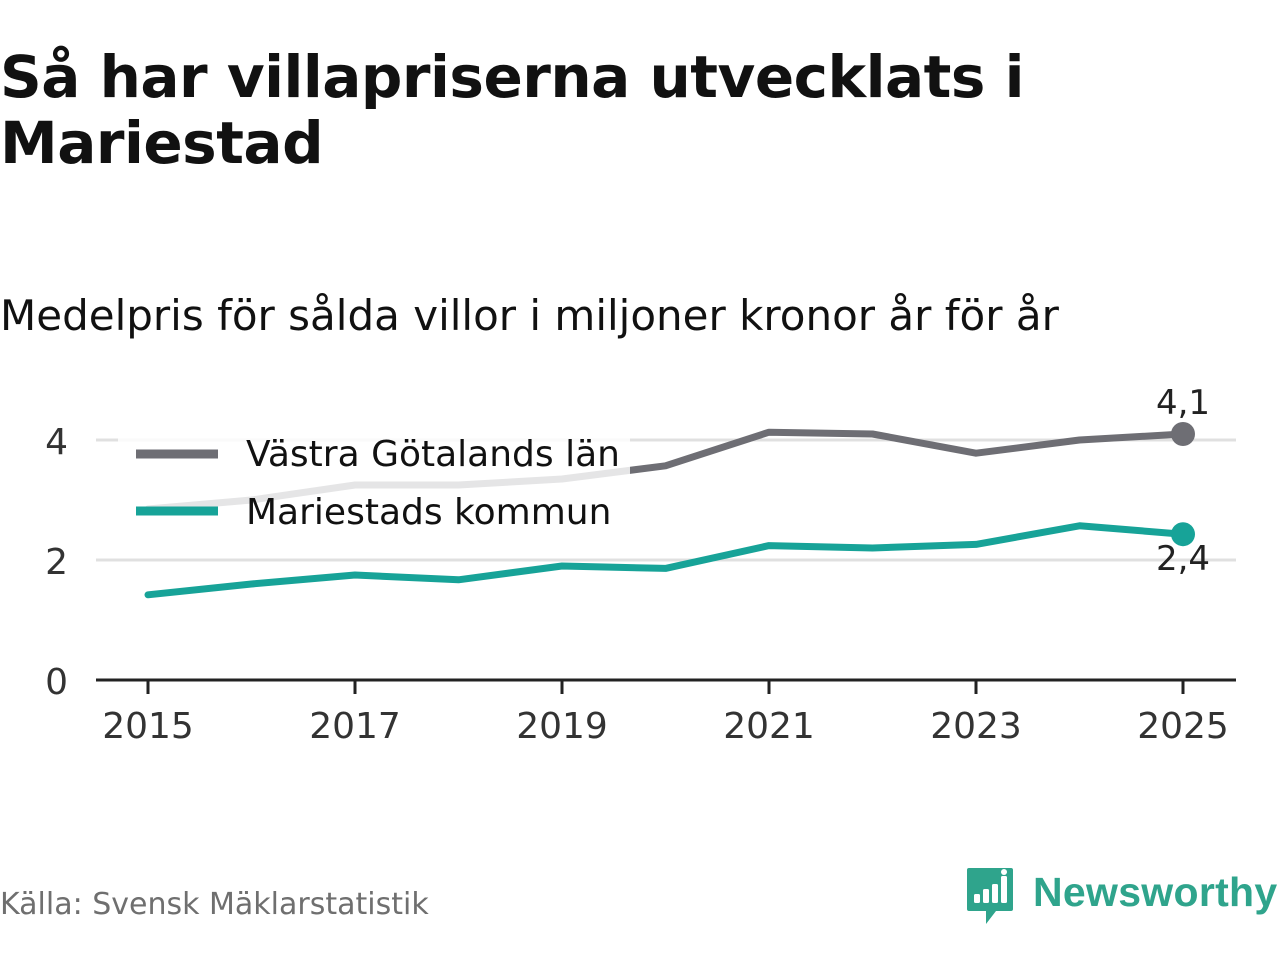 Image resolution: width=1280 pixels, height=960 pixels. Describe the element at coordinates (214, 904) in the screenshot. I see `source-note: Källa: Svensk Mäklarstatistik` at that location.